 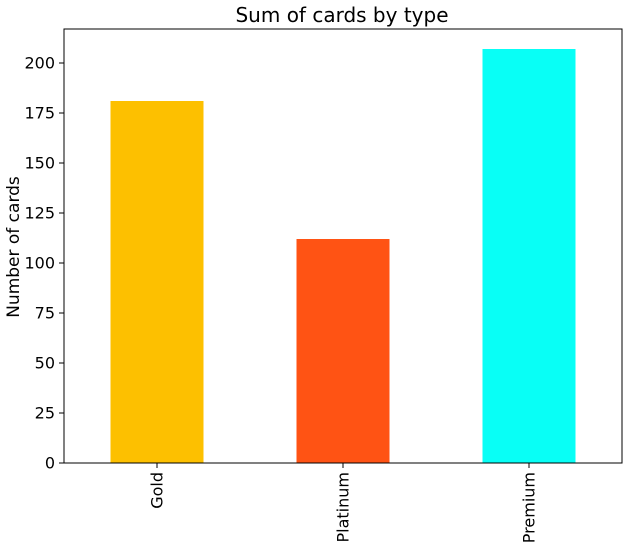 What do you see at coordinates (157, 490) in the screenshot?
I see `x-tick-label: Gold` at bounding box center [157, 490].